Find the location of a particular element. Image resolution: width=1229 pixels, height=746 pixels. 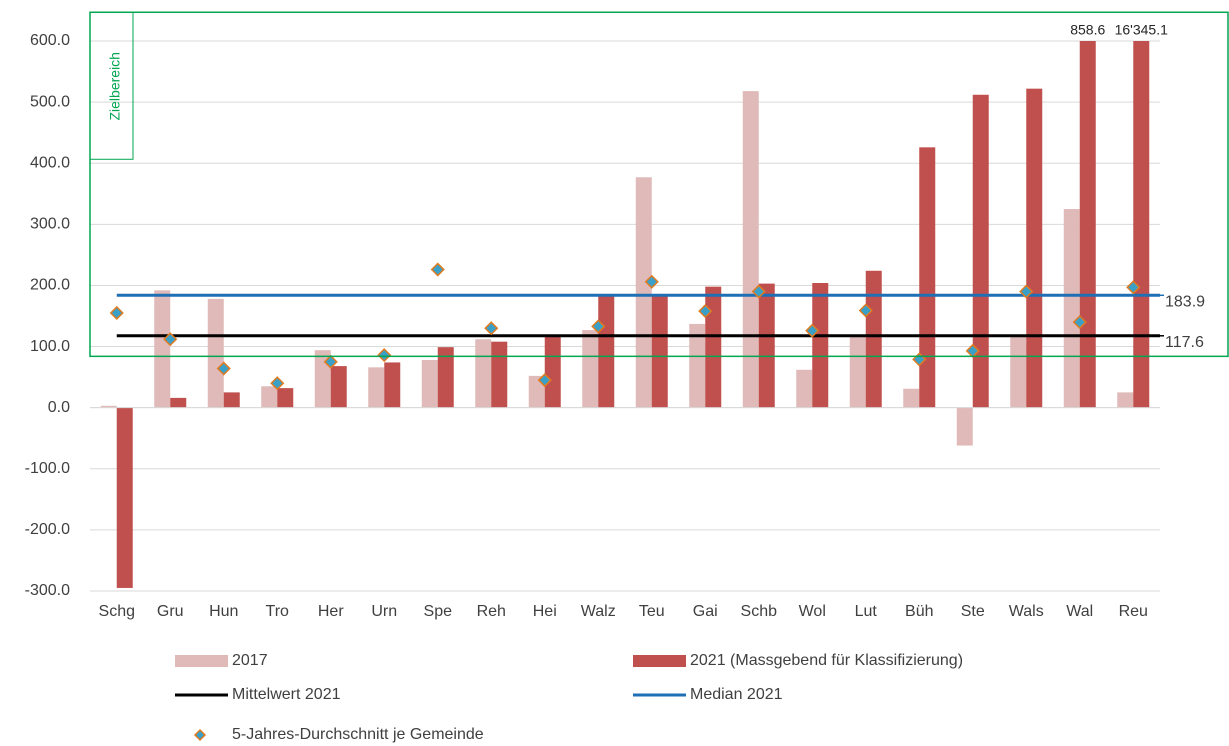

x-tick-label: Reu is located at coordinates (1133, 611).